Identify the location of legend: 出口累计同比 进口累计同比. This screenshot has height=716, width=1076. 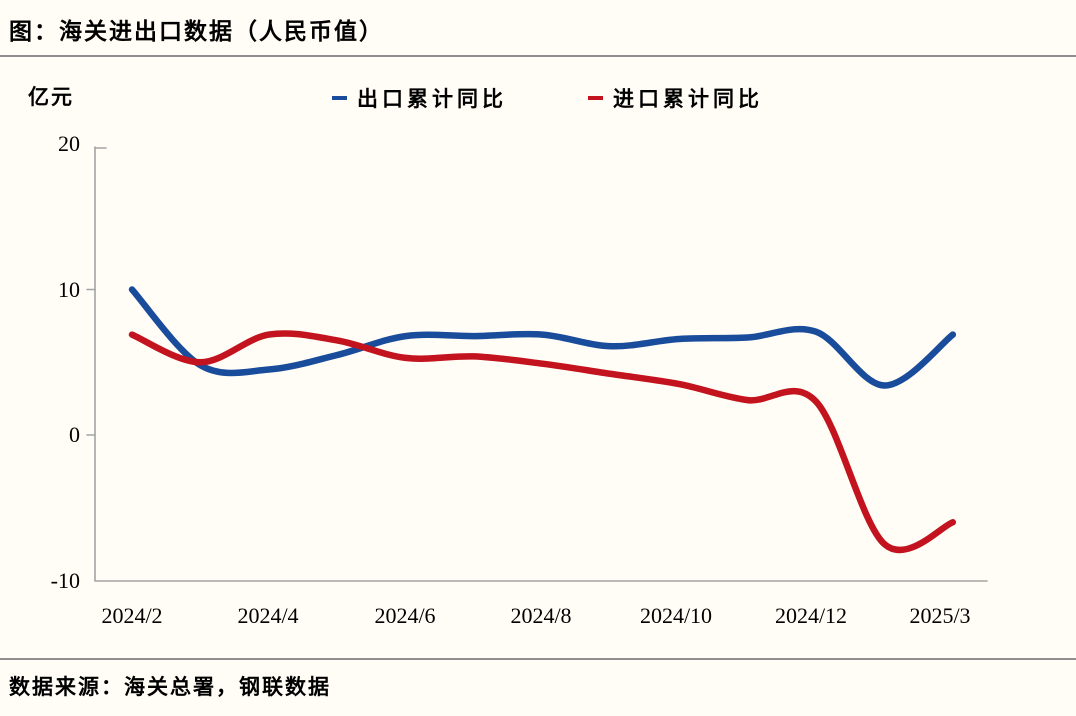
(538, 98).